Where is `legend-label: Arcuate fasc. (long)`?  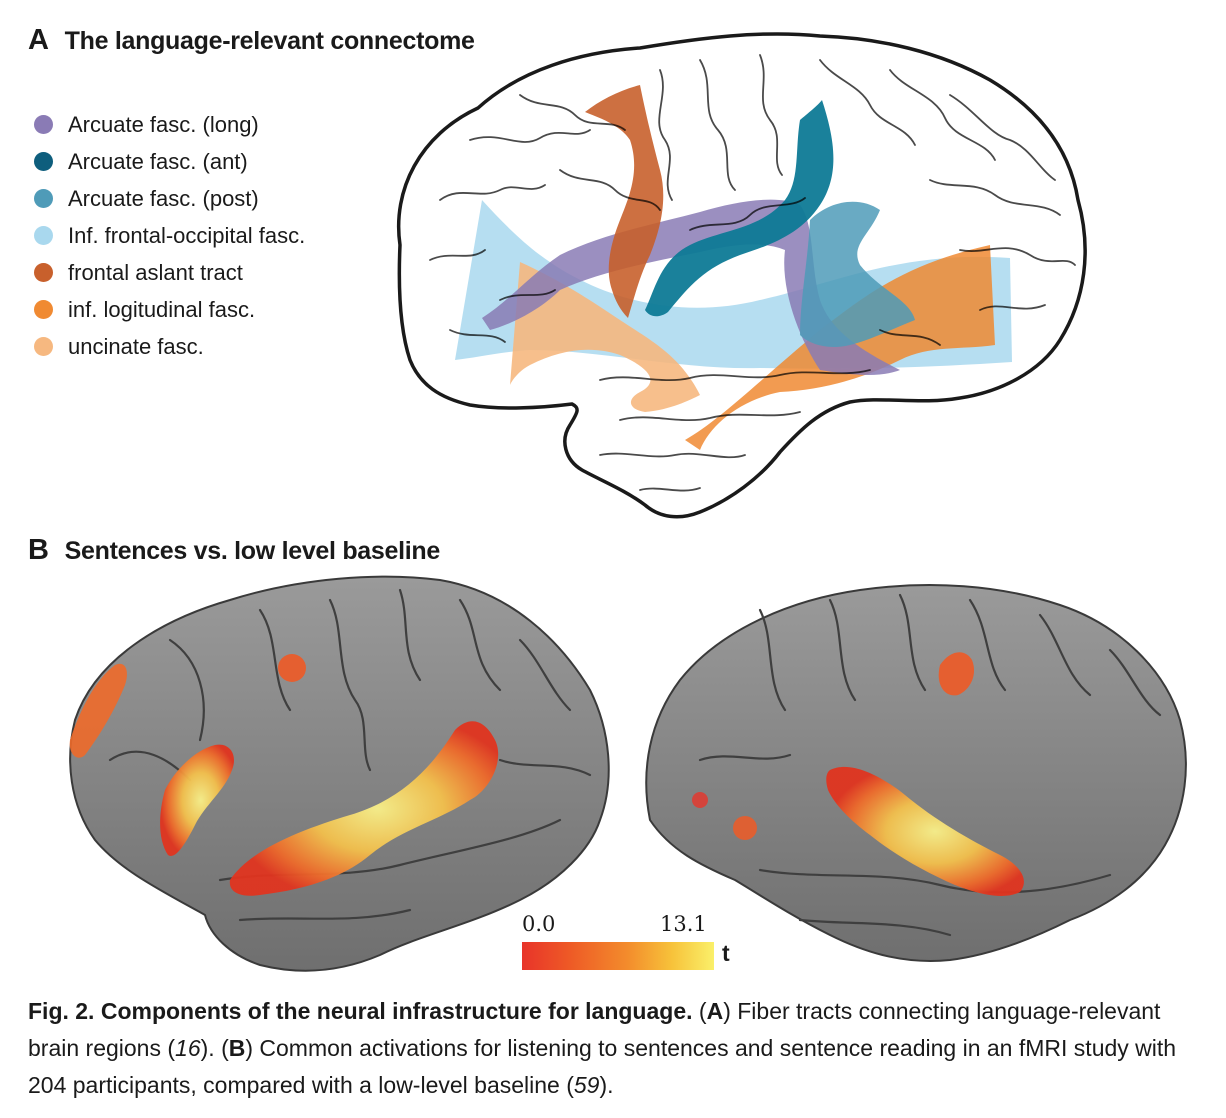
legend-label: Arcuate fasc. (long) is located at coordinates (163, 124).